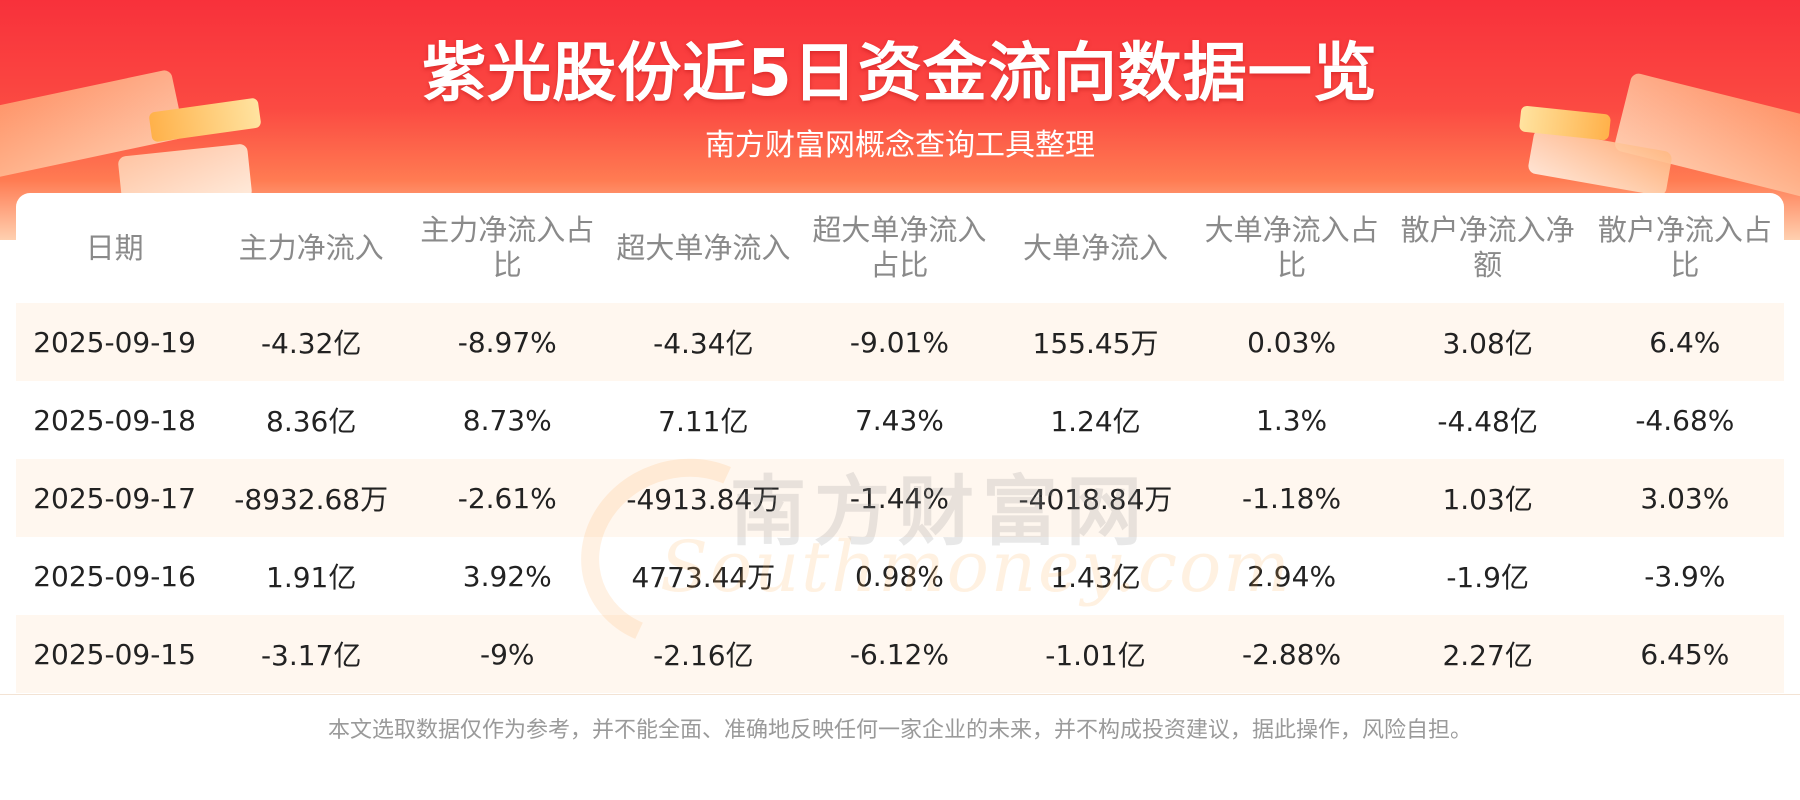 The image size is (1800, 800). Describe the element at coordinates (703, 421) in the screenshot. I see `cell-super-large-net-inflow: 7.11亿` at that location.